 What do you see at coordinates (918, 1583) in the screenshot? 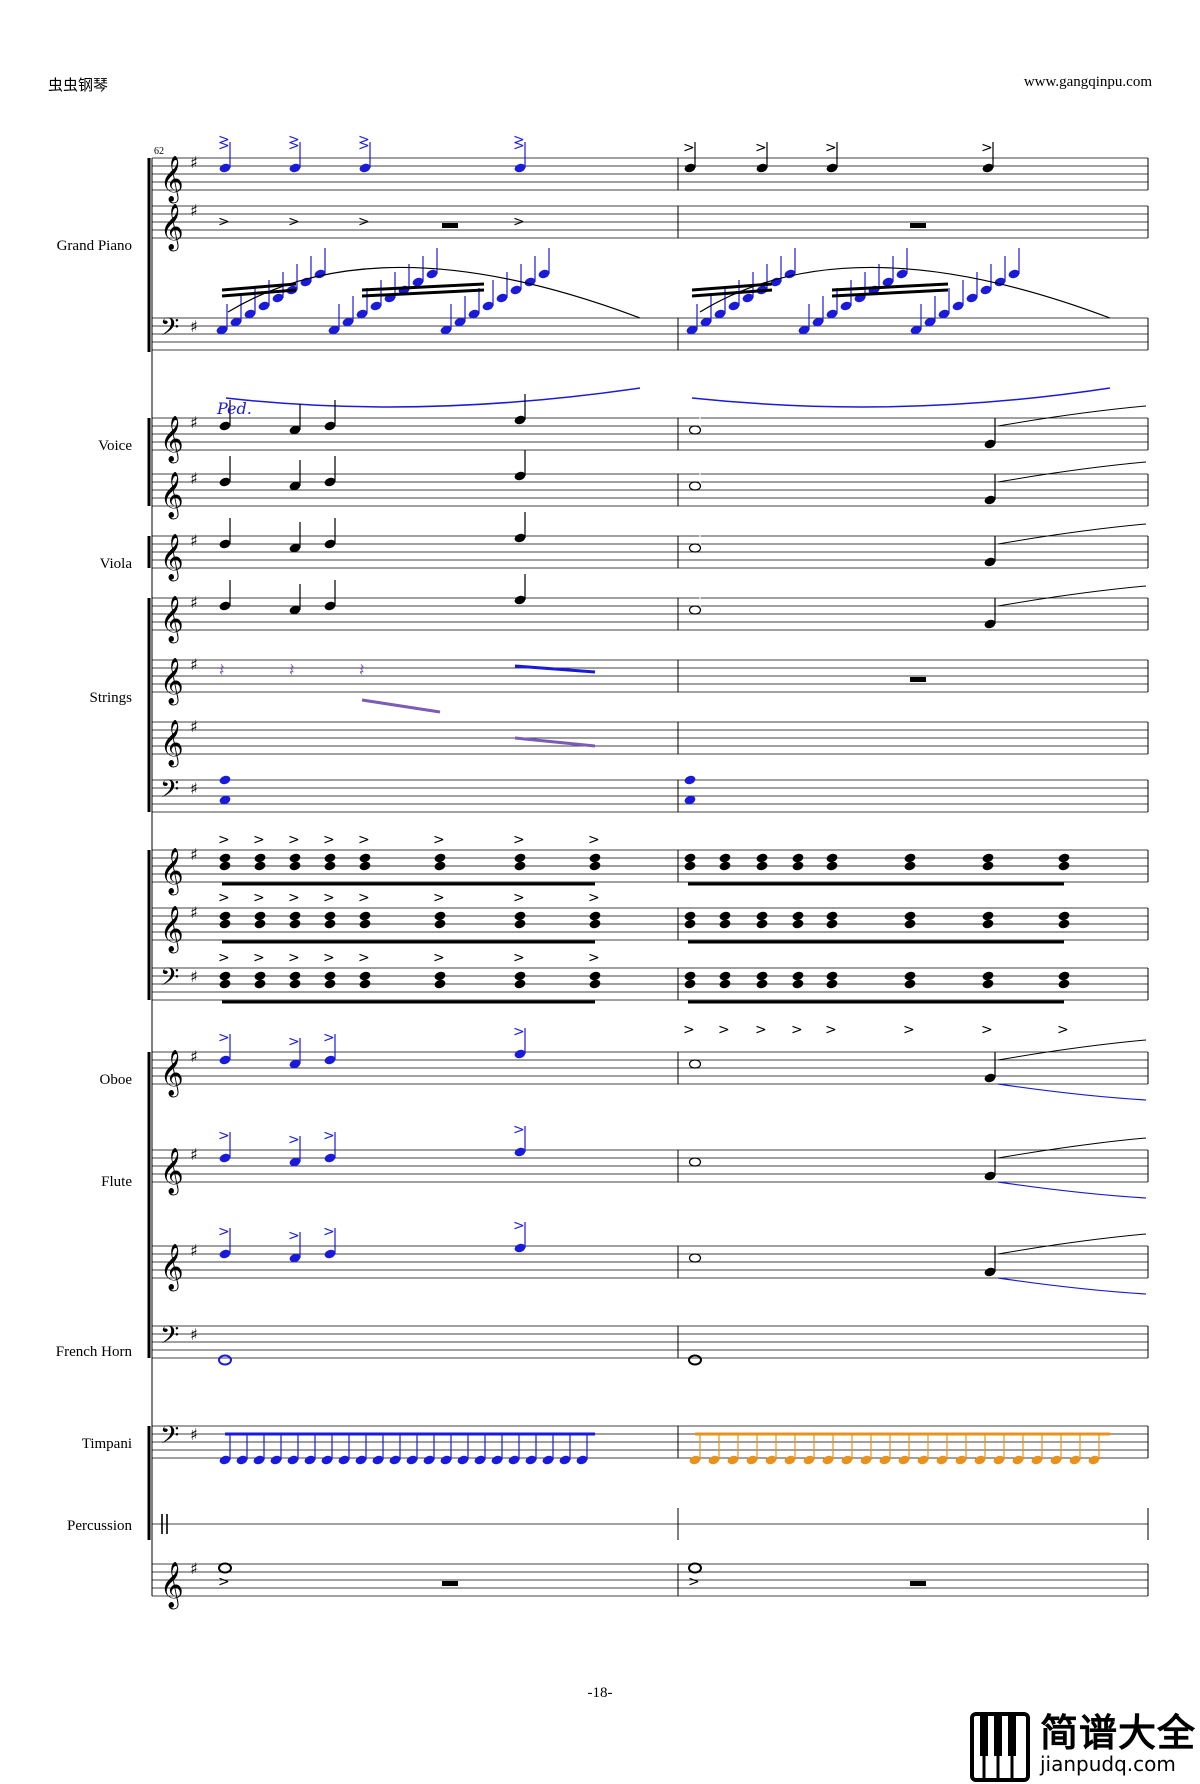
I see `whole-rest` at bounding box center [918, 1583].